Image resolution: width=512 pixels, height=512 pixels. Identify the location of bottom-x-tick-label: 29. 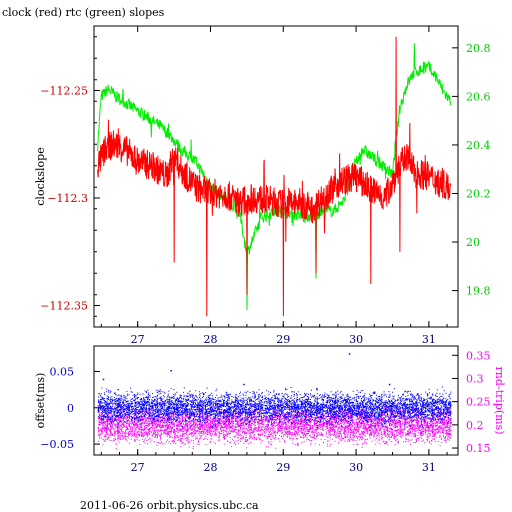
(283, 467).